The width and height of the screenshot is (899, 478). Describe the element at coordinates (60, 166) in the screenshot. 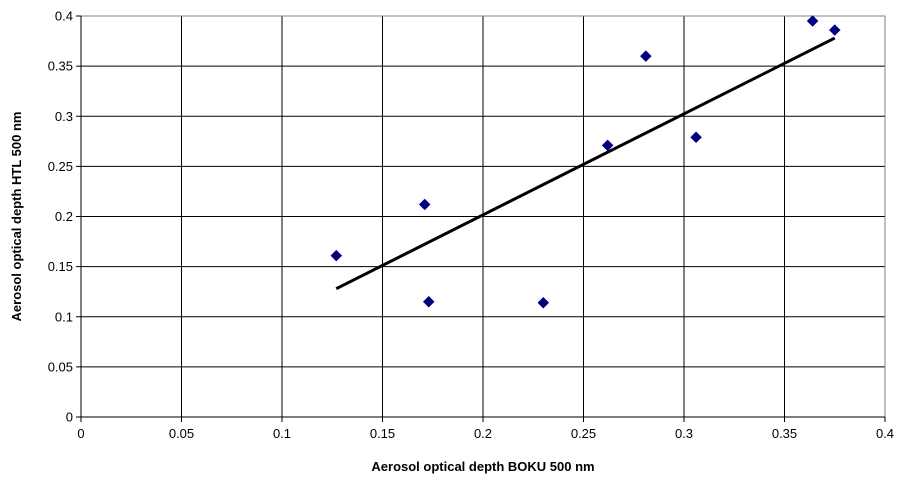

I see `y-tick-label: 0.25` at that location.